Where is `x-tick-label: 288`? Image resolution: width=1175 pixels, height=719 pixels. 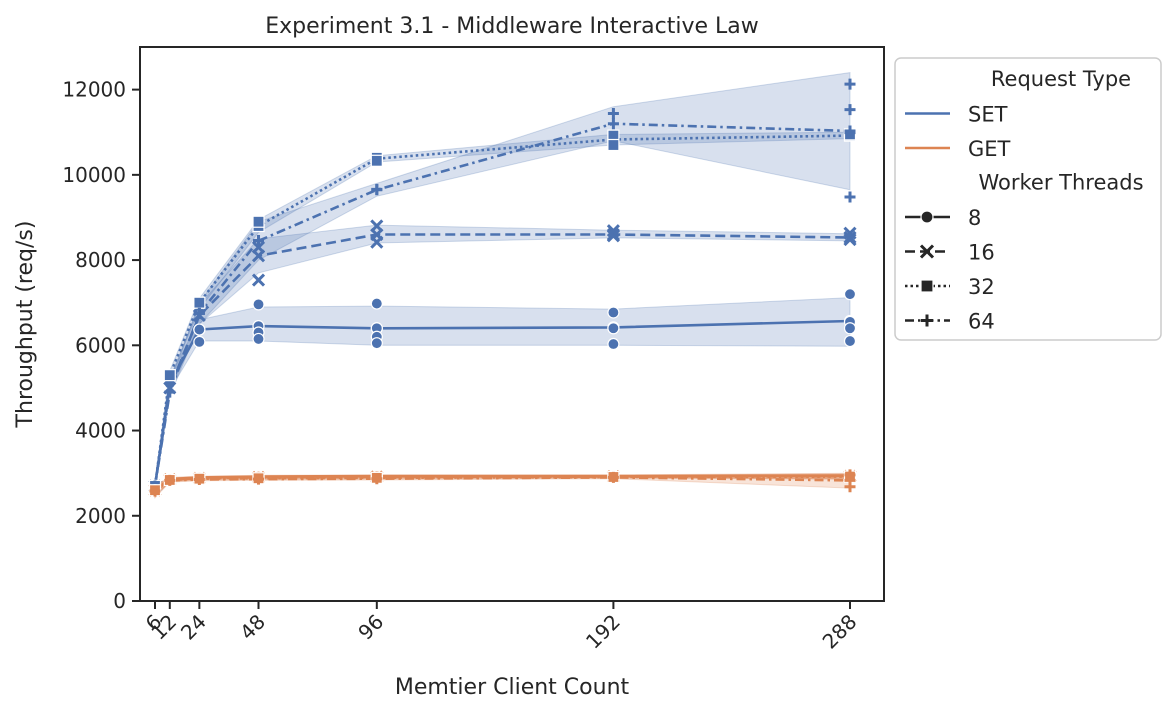
x-tick-label: 288 is located at coordinates (840, 632).